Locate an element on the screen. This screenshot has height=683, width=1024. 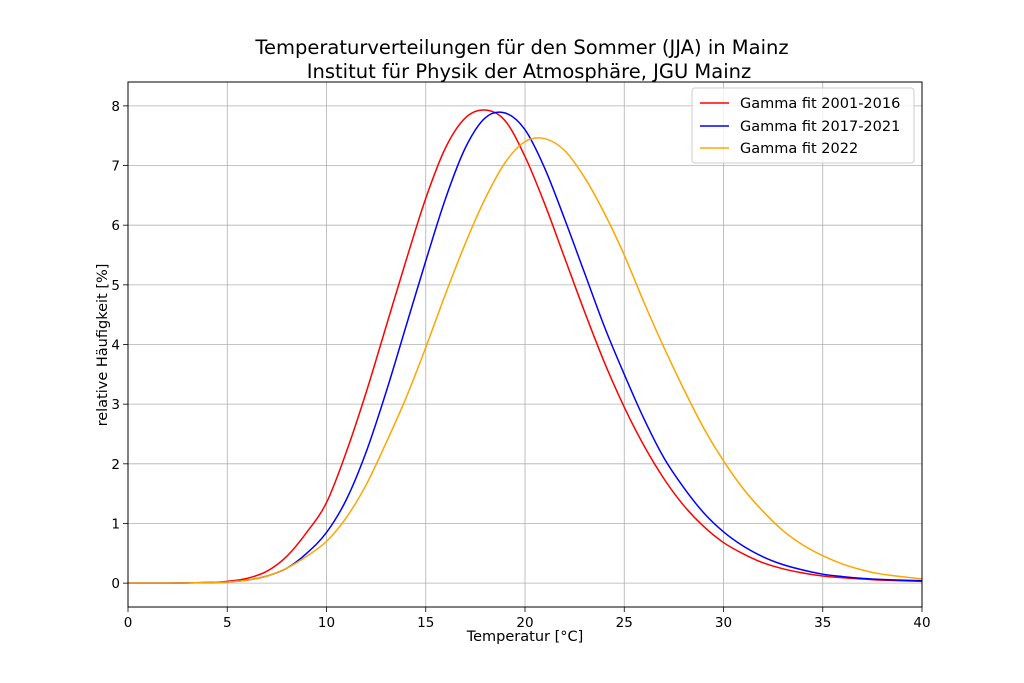
y-axis-ticks: 0 1 2 3 4 5 6 7 8 is located at coordinates (119, 345).